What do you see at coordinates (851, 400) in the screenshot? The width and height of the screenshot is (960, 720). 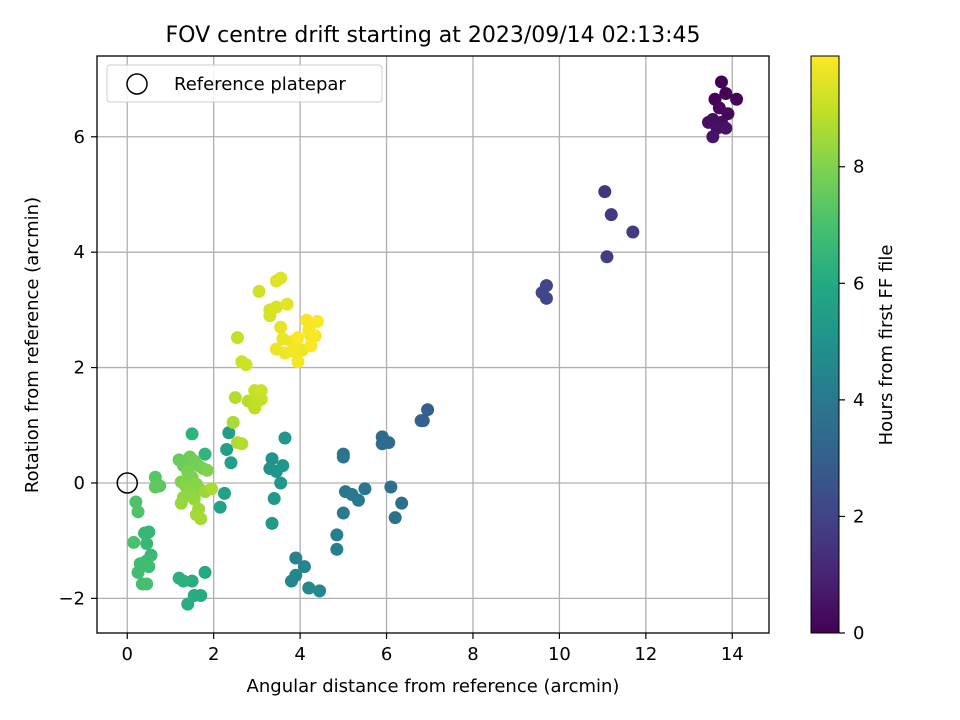 I see `colorbar-ticks: 0 2 4 6 8` at bounding box center [851, 400].